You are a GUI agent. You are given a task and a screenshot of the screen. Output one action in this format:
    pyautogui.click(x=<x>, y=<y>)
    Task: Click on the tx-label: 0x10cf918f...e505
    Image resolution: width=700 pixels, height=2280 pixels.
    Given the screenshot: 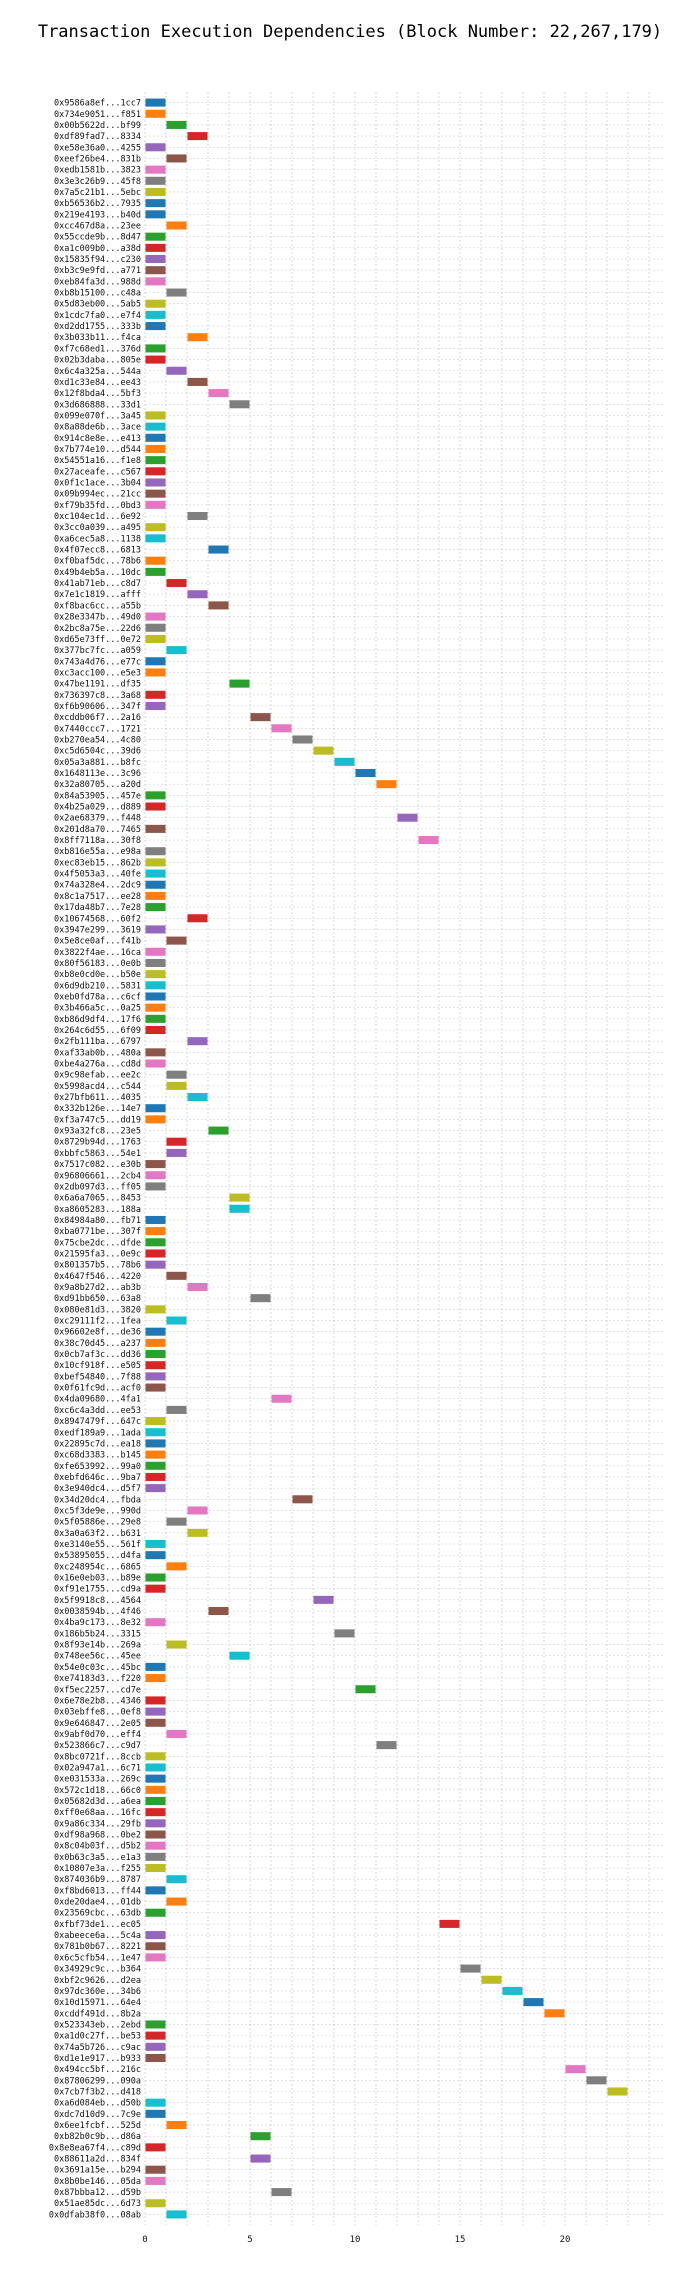 What is the action you would take?
    pyautogui.click(x=97, y=1366)
    